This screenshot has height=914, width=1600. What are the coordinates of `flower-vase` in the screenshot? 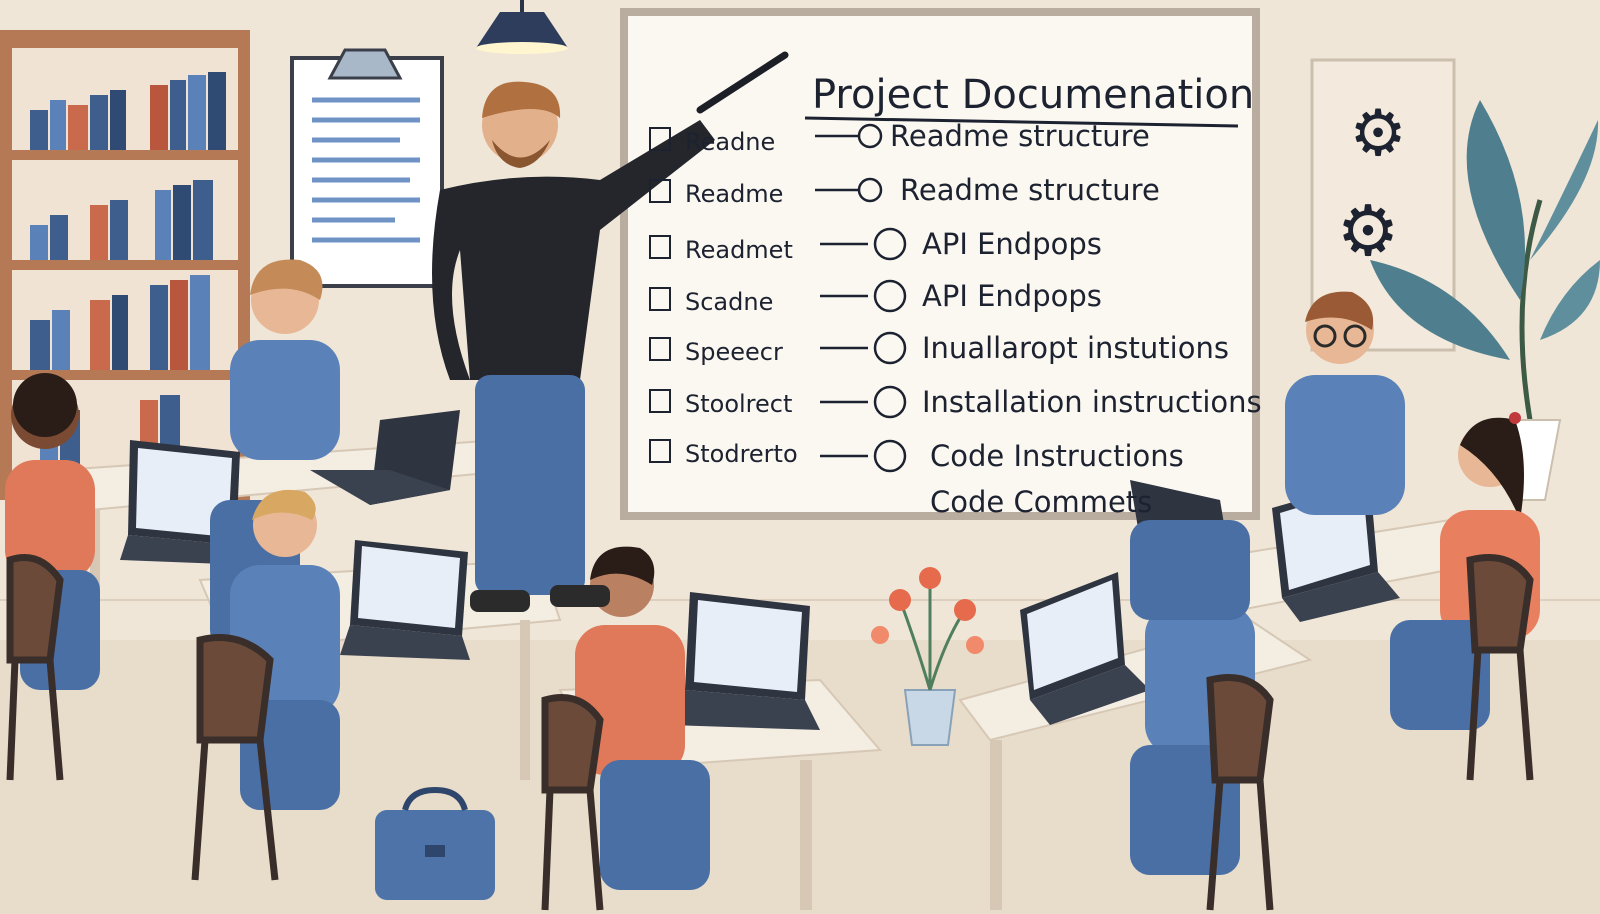 It's located at (927, 656).